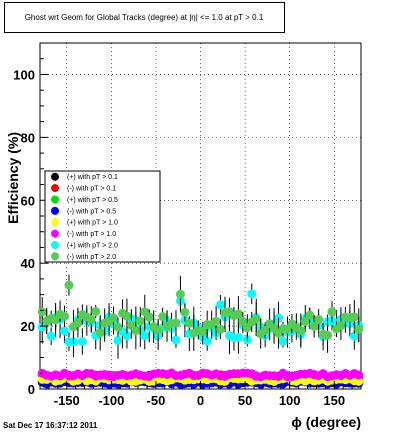  I want to click on legend-label: (+) with pT > 0.5, so click(92, 200).